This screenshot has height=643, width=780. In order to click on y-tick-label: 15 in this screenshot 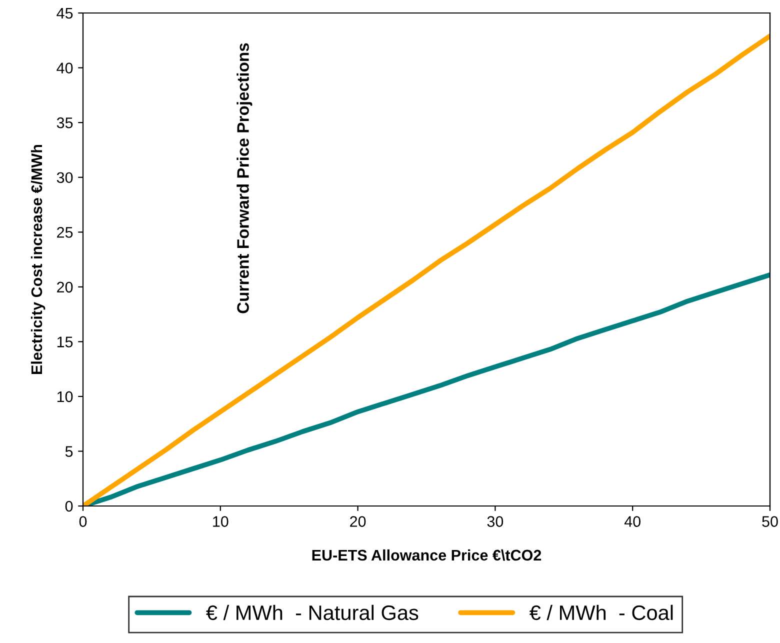, I will do `click(65, 342)`.